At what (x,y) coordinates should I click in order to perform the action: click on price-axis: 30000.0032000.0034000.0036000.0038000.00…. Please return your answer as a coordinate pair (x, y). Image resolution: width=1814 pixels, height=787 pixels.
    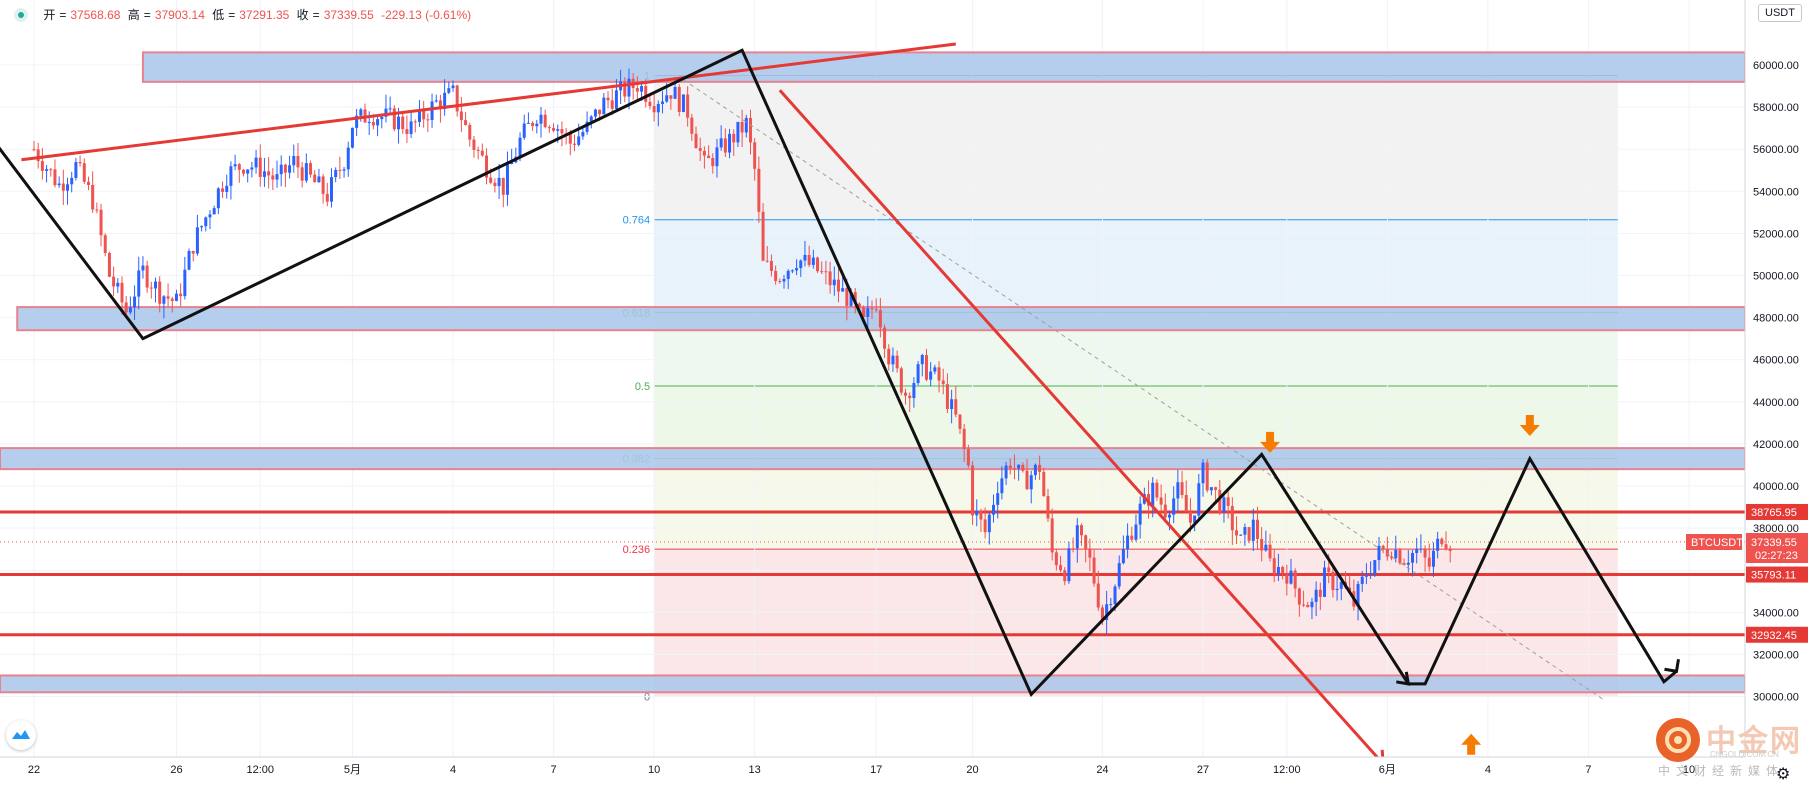
    Looking at the image, I should click on (1750, 393).